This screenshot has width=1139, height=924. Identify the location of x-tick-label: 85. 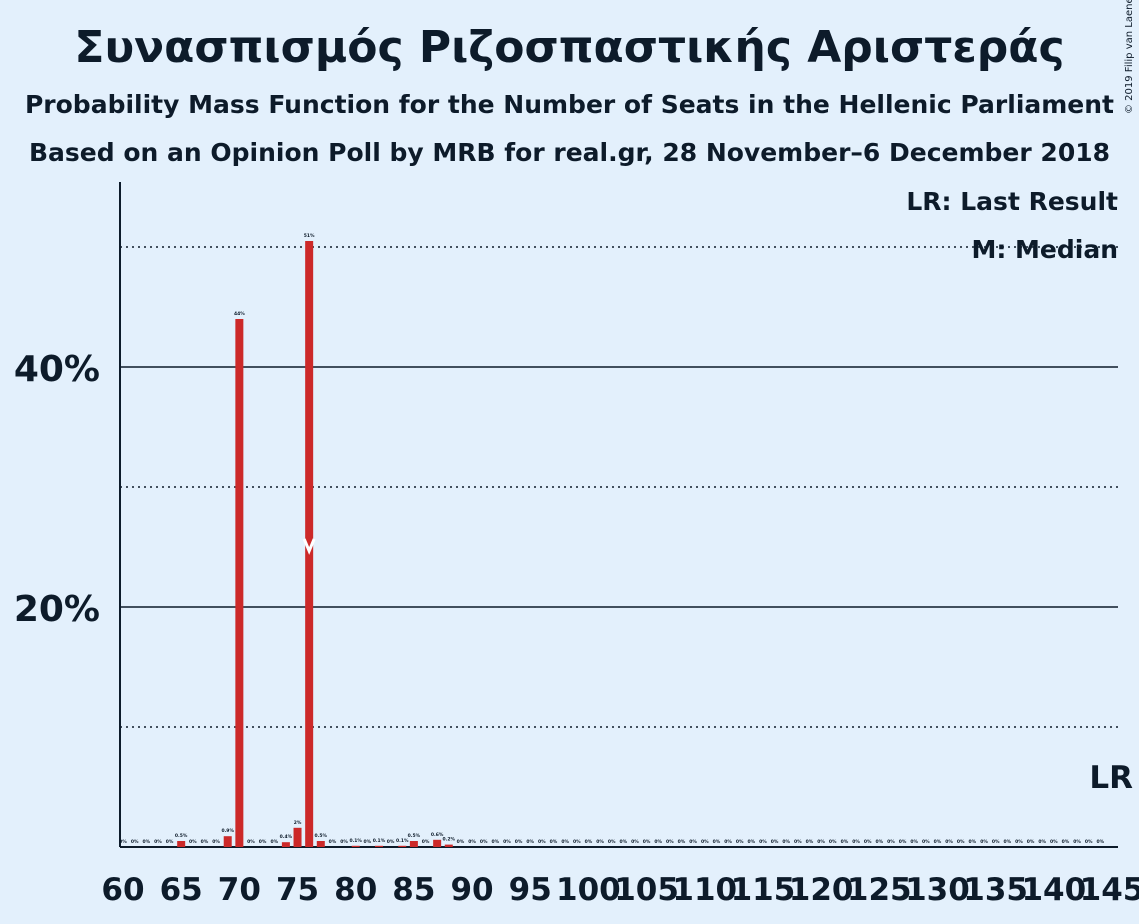
(413, 890).